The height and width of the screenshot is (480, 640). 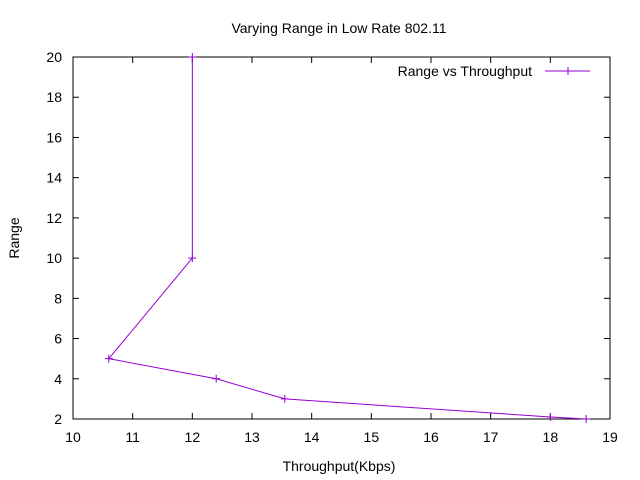 I want to click on x-tick-label: 10, so click(x=73, y=437).